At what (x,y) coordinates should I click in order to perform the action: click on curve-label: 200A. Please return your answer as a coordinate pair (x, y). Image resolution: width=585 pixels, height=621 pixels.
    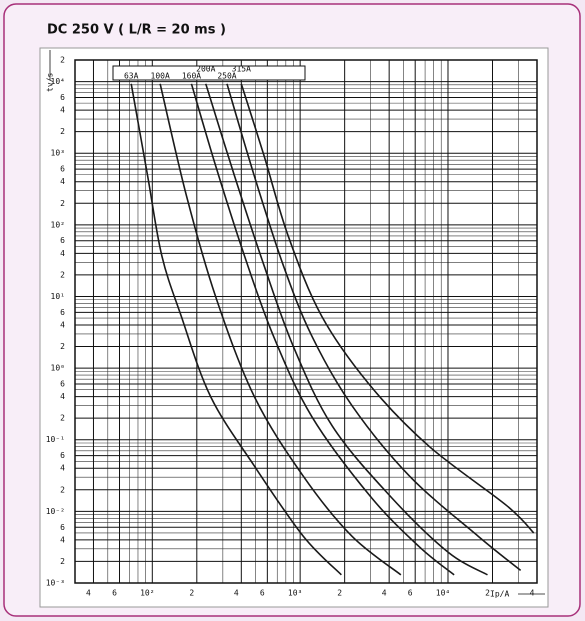
    Looking at the image, I should click on (205, 69).